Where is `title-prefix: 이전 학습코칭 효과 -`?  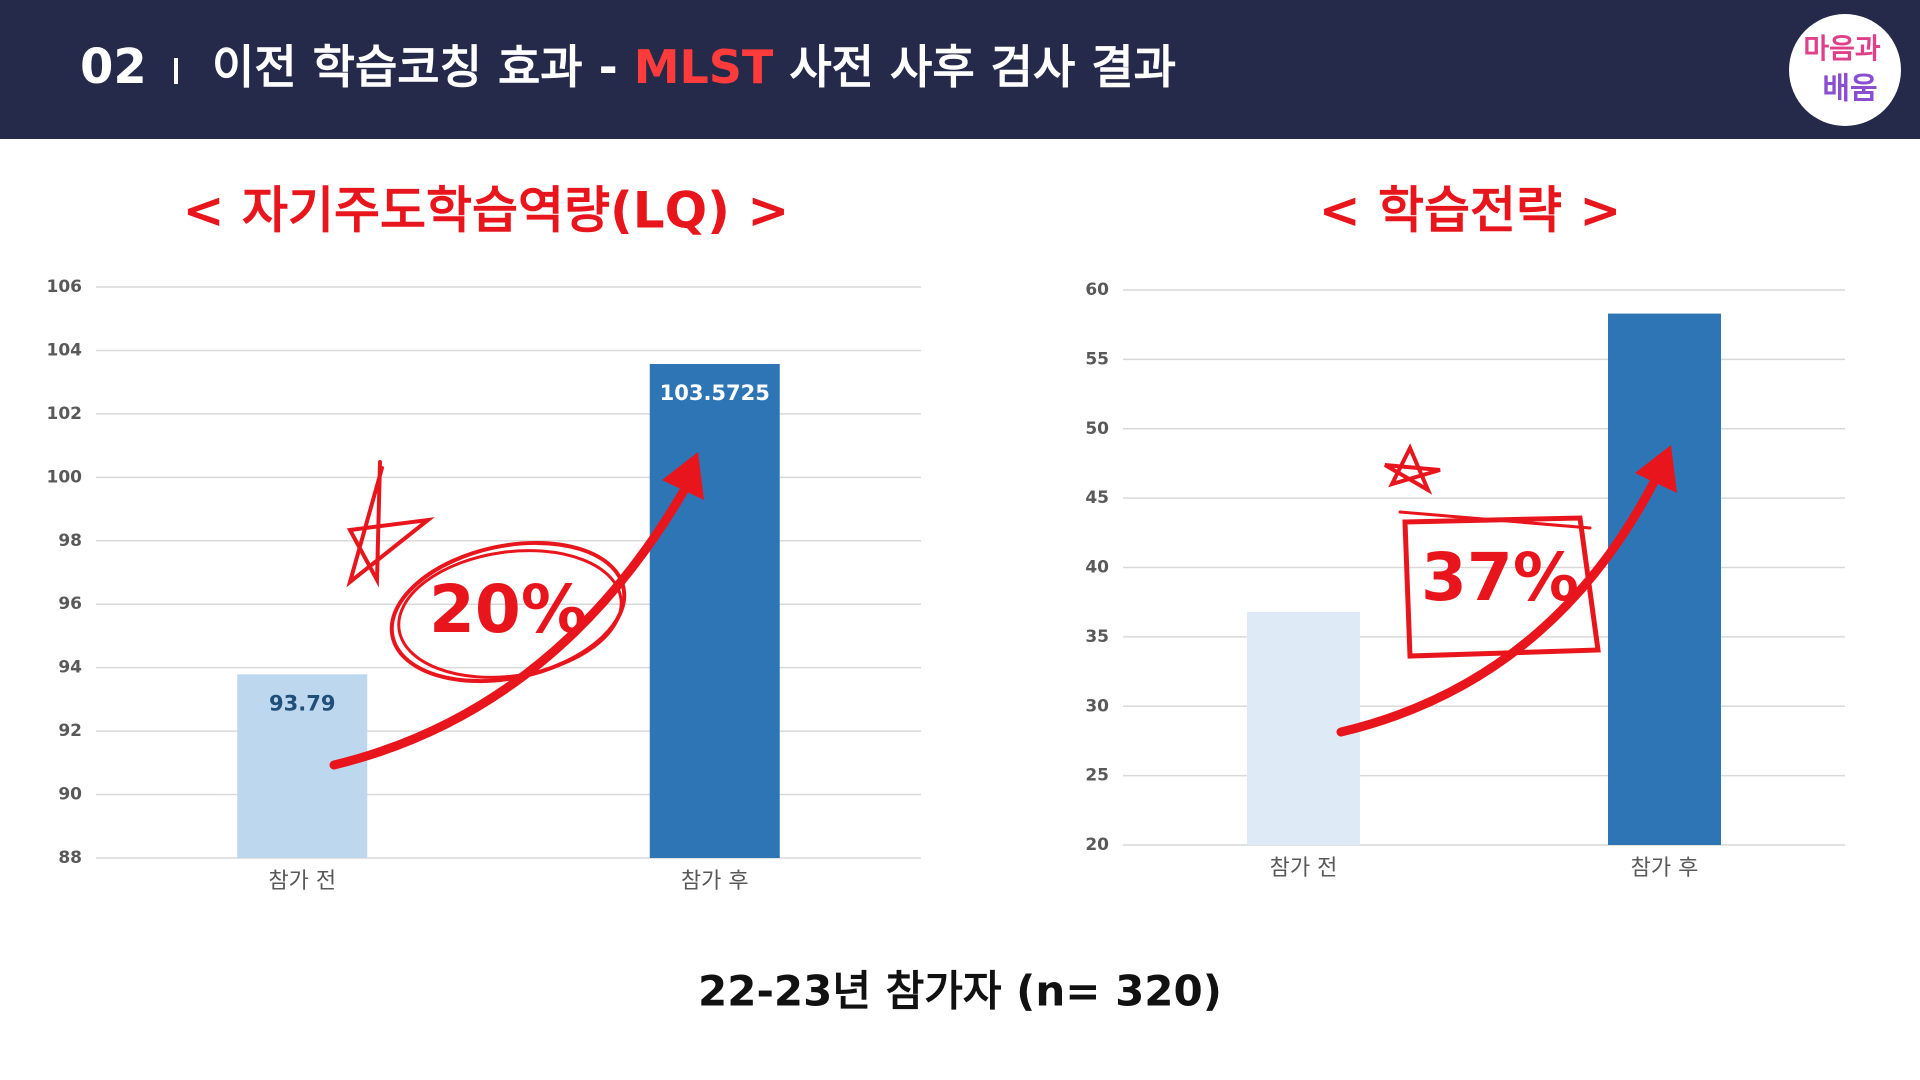 title-prefix: 이전 학습코칭 효과 - is located at coordinates (415, 67).